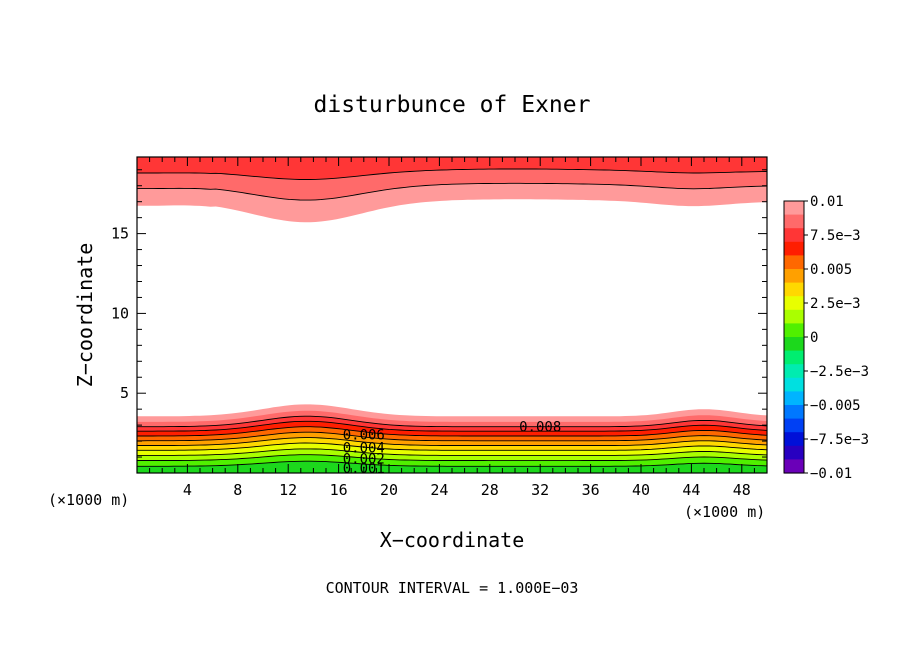 The height and width of the screenshot is (654, 904). Describe the element at coordinates (691, 490) in the screenshot. I see `x-tick-label: 44` at that location.